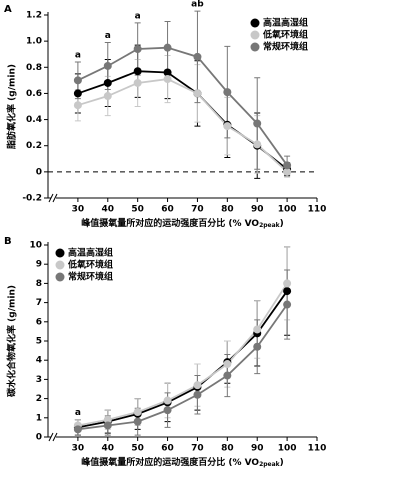 The height and width of the screenshot is (478, 408). What do you see at coordinates (32, 199) in the screenshot?
I see `y-tick-label: -0.2` at bounding box center [32, 199].